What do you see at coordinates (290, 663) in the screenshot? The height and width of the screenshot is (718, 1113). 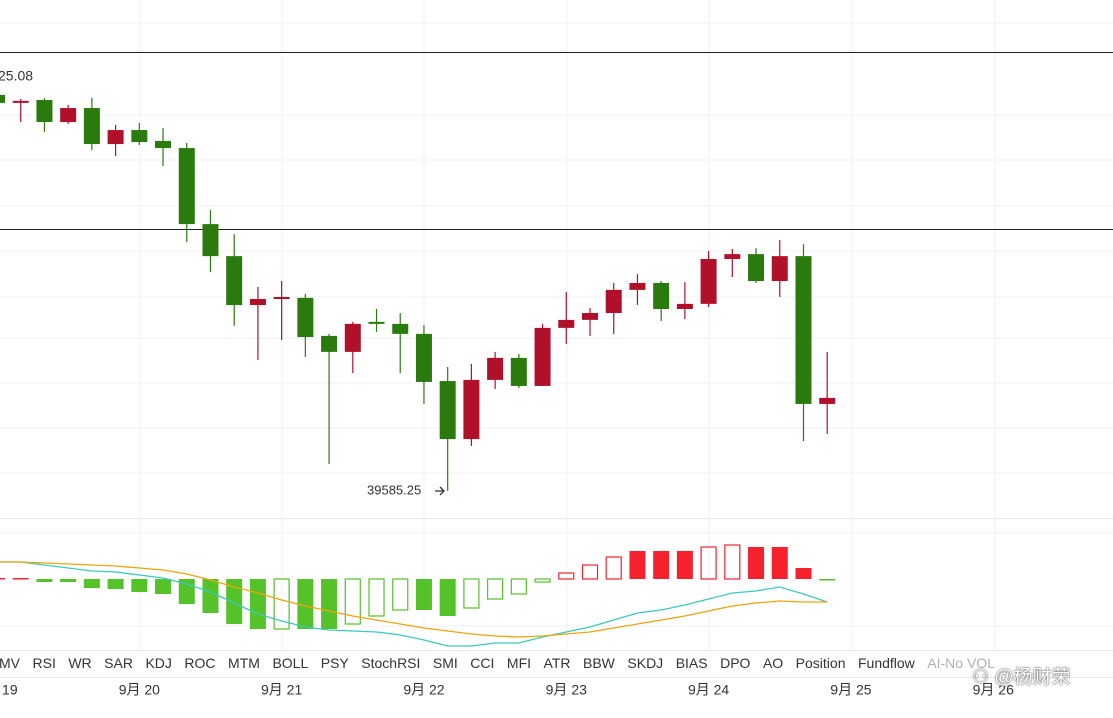 I see `indicator-tab: BOLL` at bounding box center [290, 663].